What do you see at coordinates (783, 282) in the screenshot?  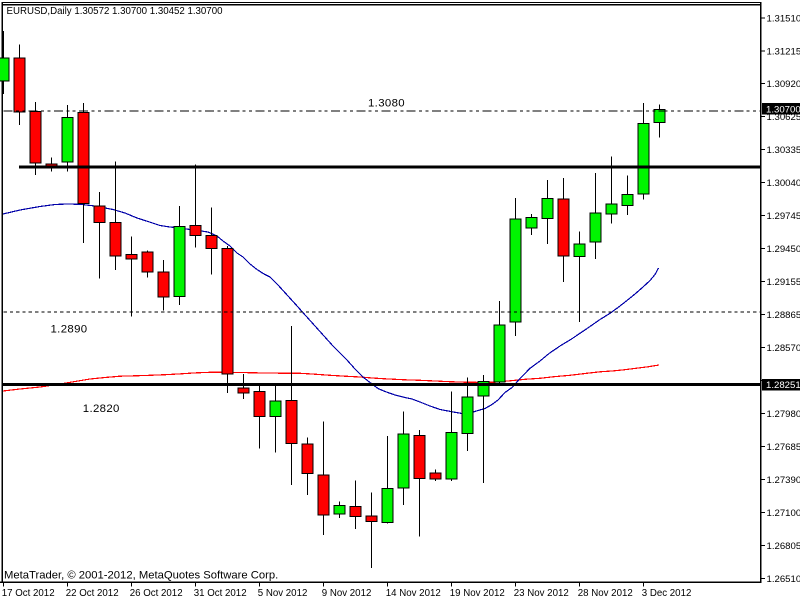 I see `svg-text: 1.29155` at bounding box center [783, 282].